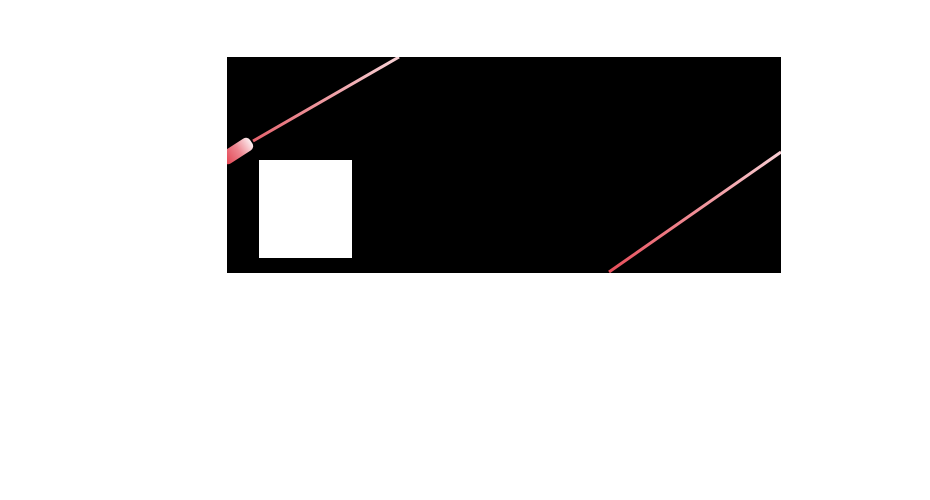  Describe the element at coordinates (305, 209) in the screenshot. I see `white-cube` at that location.